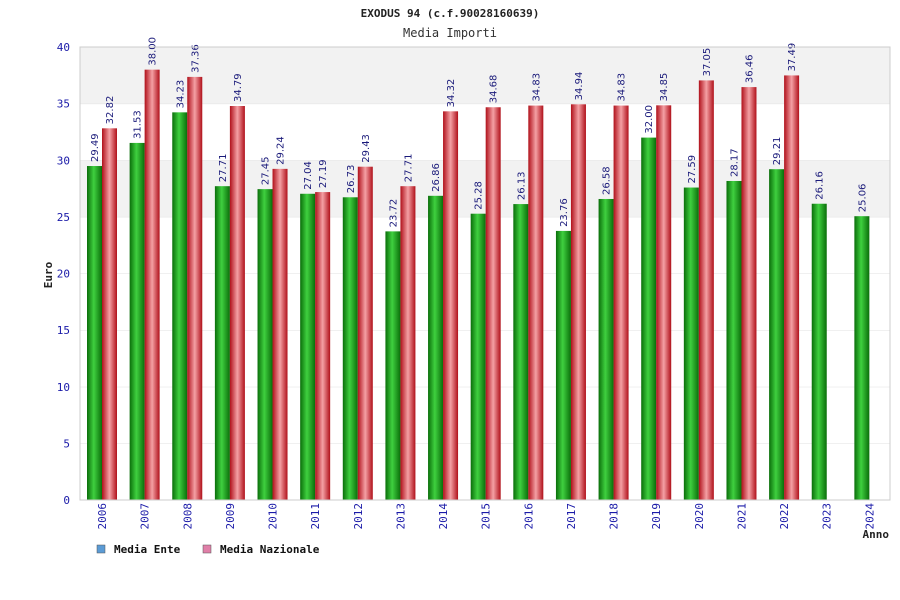  I want to click on y-tick-label: 20, so click(63, 274).